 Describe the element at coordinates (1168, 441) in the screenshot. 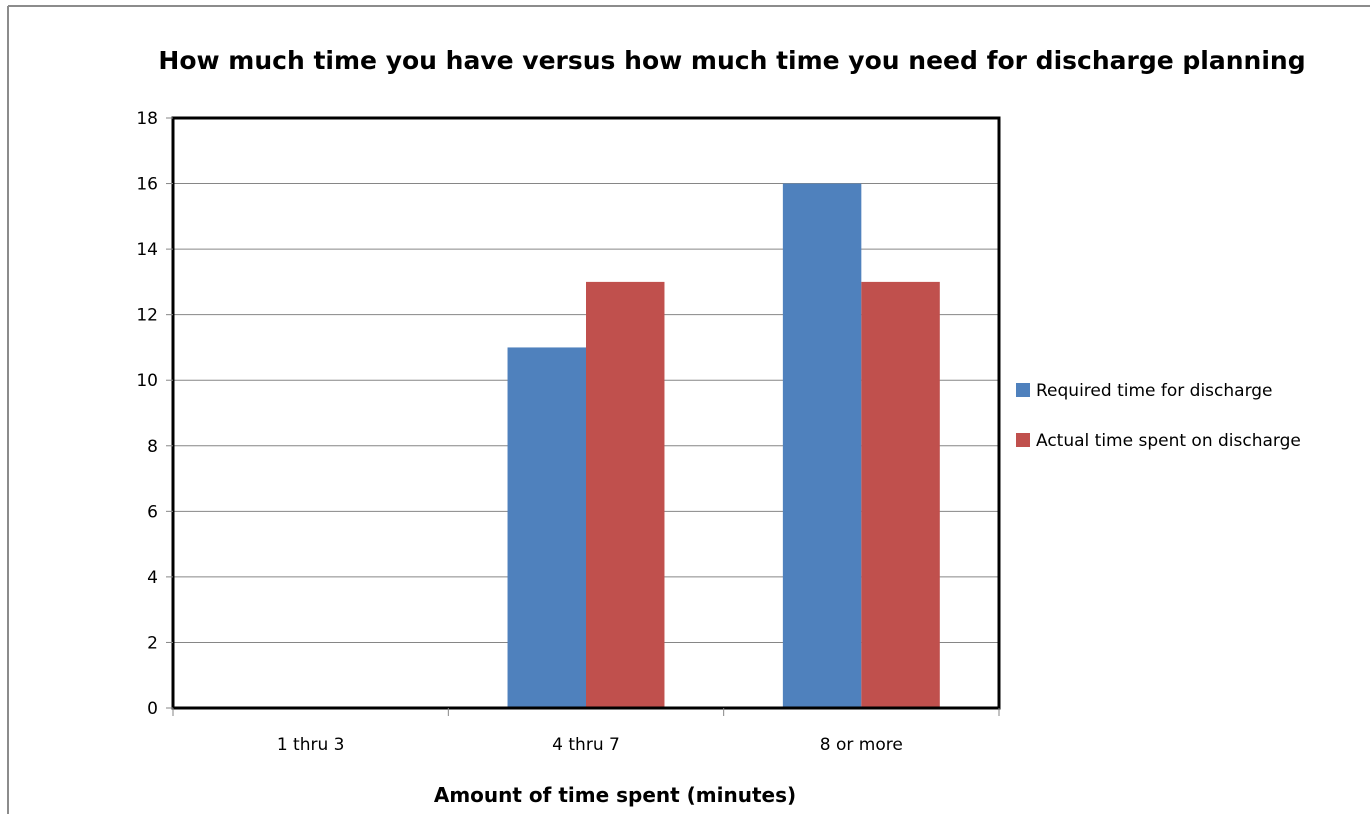

I see `legend-label-1: Actual time spent on discharge` at that location.